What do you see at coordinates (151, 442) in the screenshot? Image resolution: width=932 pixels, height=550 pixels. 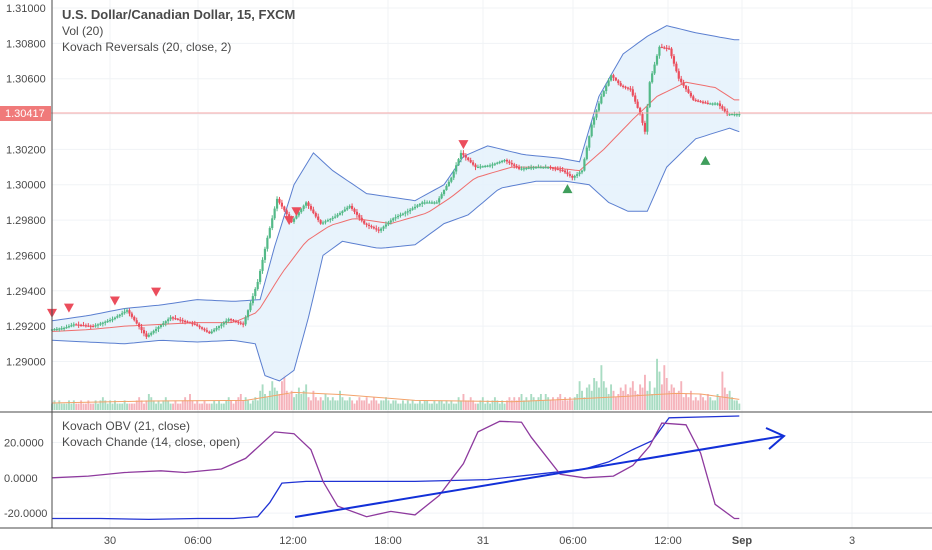 I see `chande-legend: Kovach Chande (14, close, open)` at bounding box center [151, 442].